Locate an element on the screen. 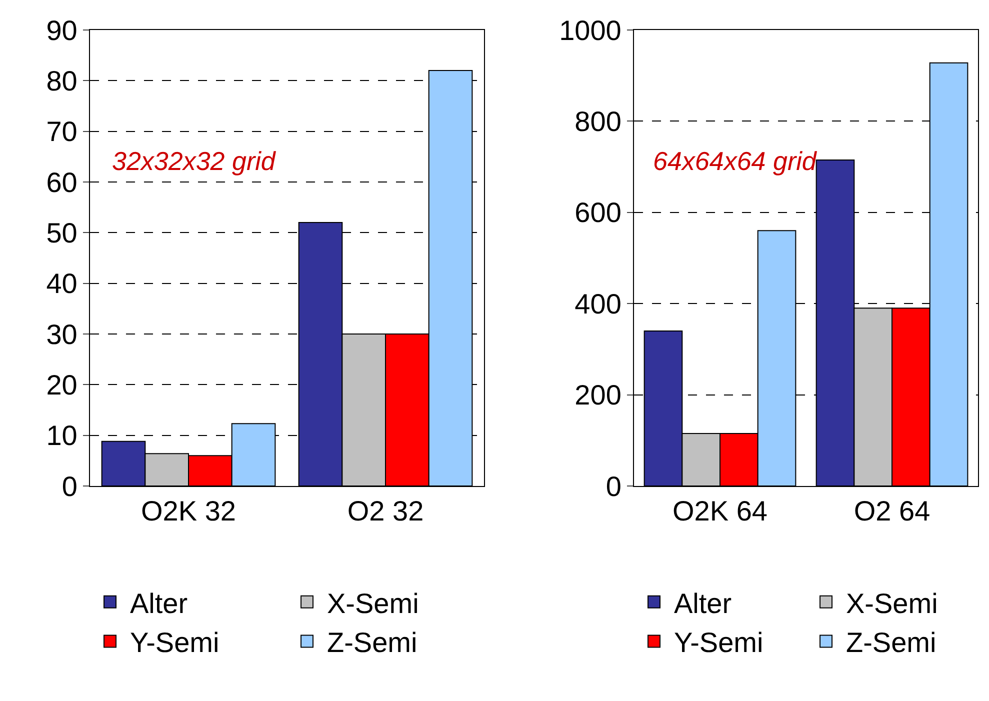 The width and height of the screenshot is (989, 701). x-tick-label: O2K 32 is located at coordinates (188, 511).